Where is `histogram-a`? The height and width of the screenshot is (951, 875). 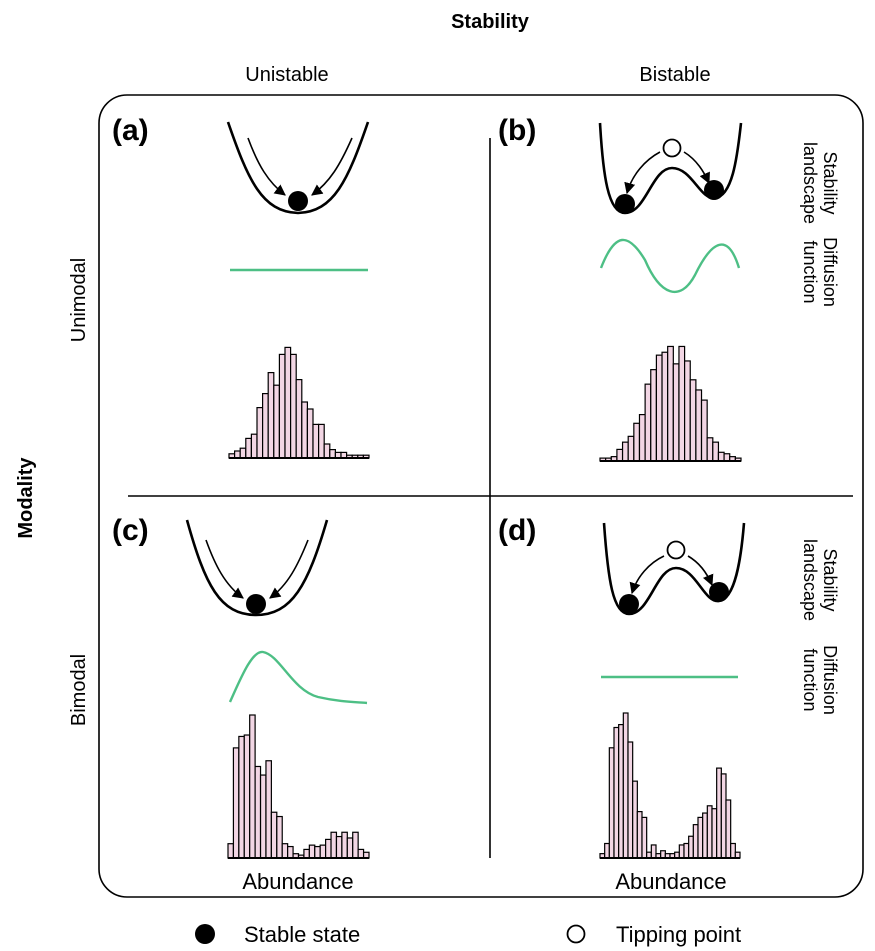
histogram-a is located at coordinates (299, 402).